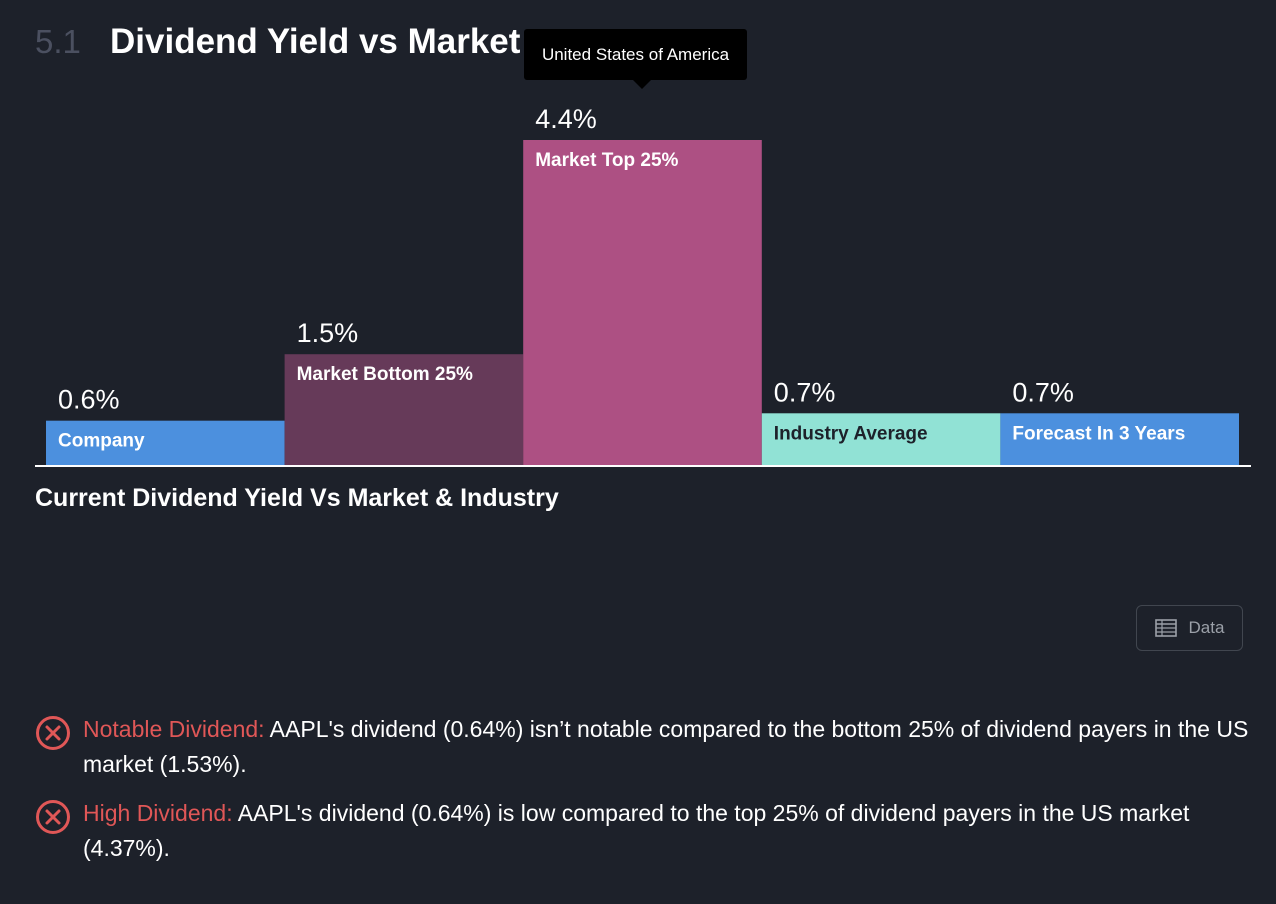 This screenshot has width=1276, height=904. Describe the element at coordinates (851, 433) in the screenshot. I see `bar-category-label: Industry Average` at that location.